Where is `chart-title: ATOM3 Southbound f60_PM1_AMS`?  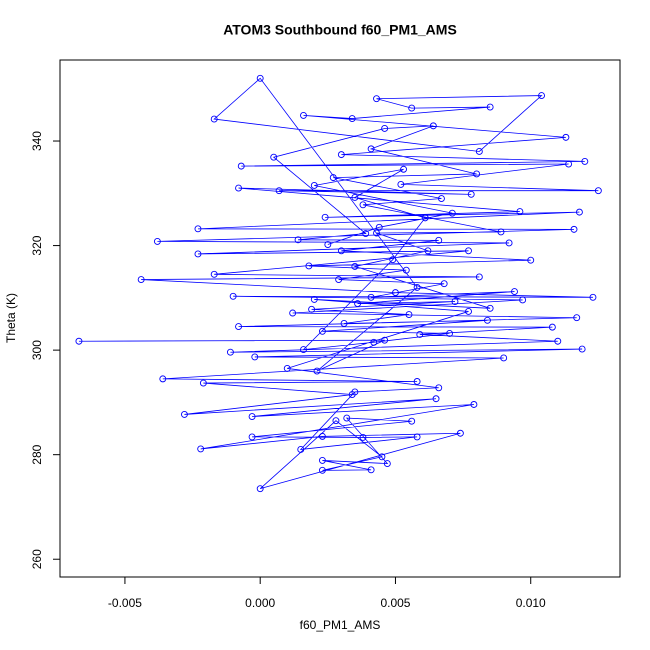
chart-title: ATOM3 Southbound f60_PM1_AMS is located at coordinates (340, 30).